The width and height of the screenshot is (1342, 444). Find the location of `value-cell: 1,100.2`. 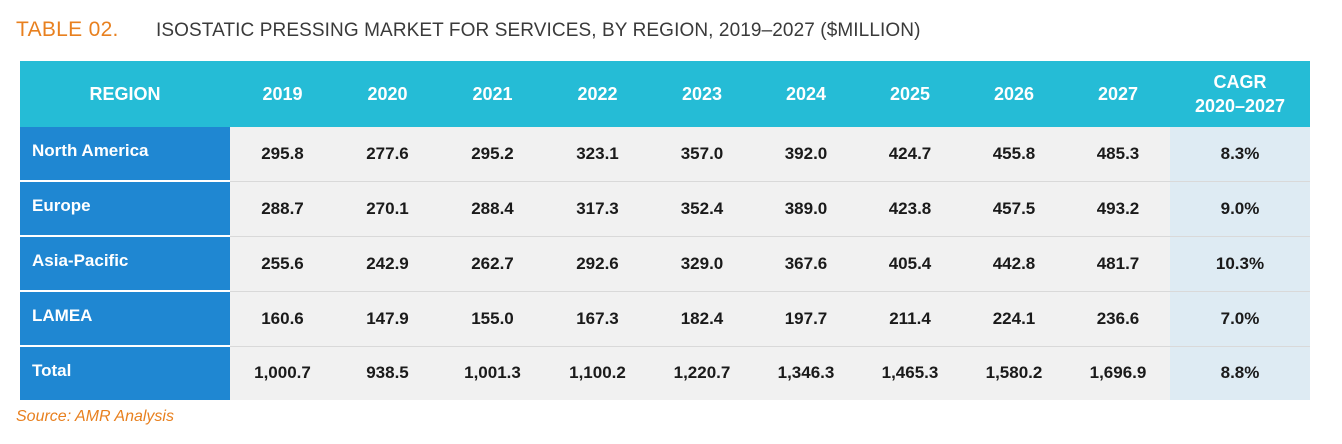

value-cell: 1,100.2 is located at coordinates (597, 373).